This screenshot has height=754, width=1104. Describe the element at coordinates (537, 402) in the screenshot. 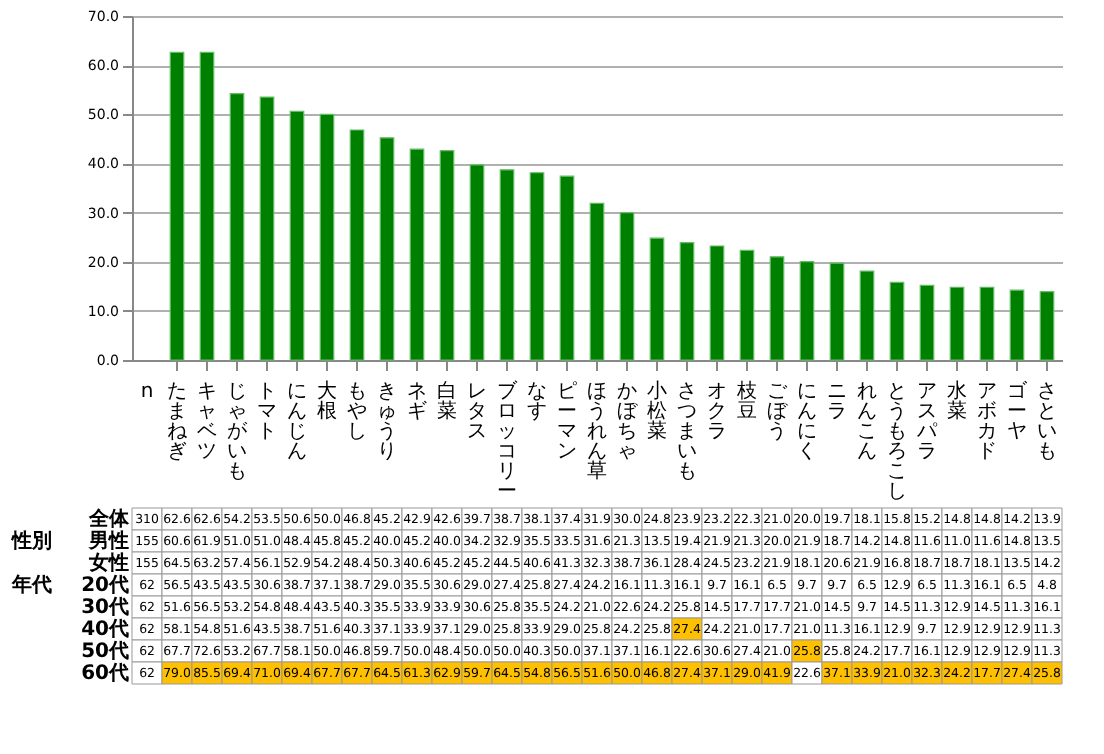

I see `x-tick-label: なす` at that location.